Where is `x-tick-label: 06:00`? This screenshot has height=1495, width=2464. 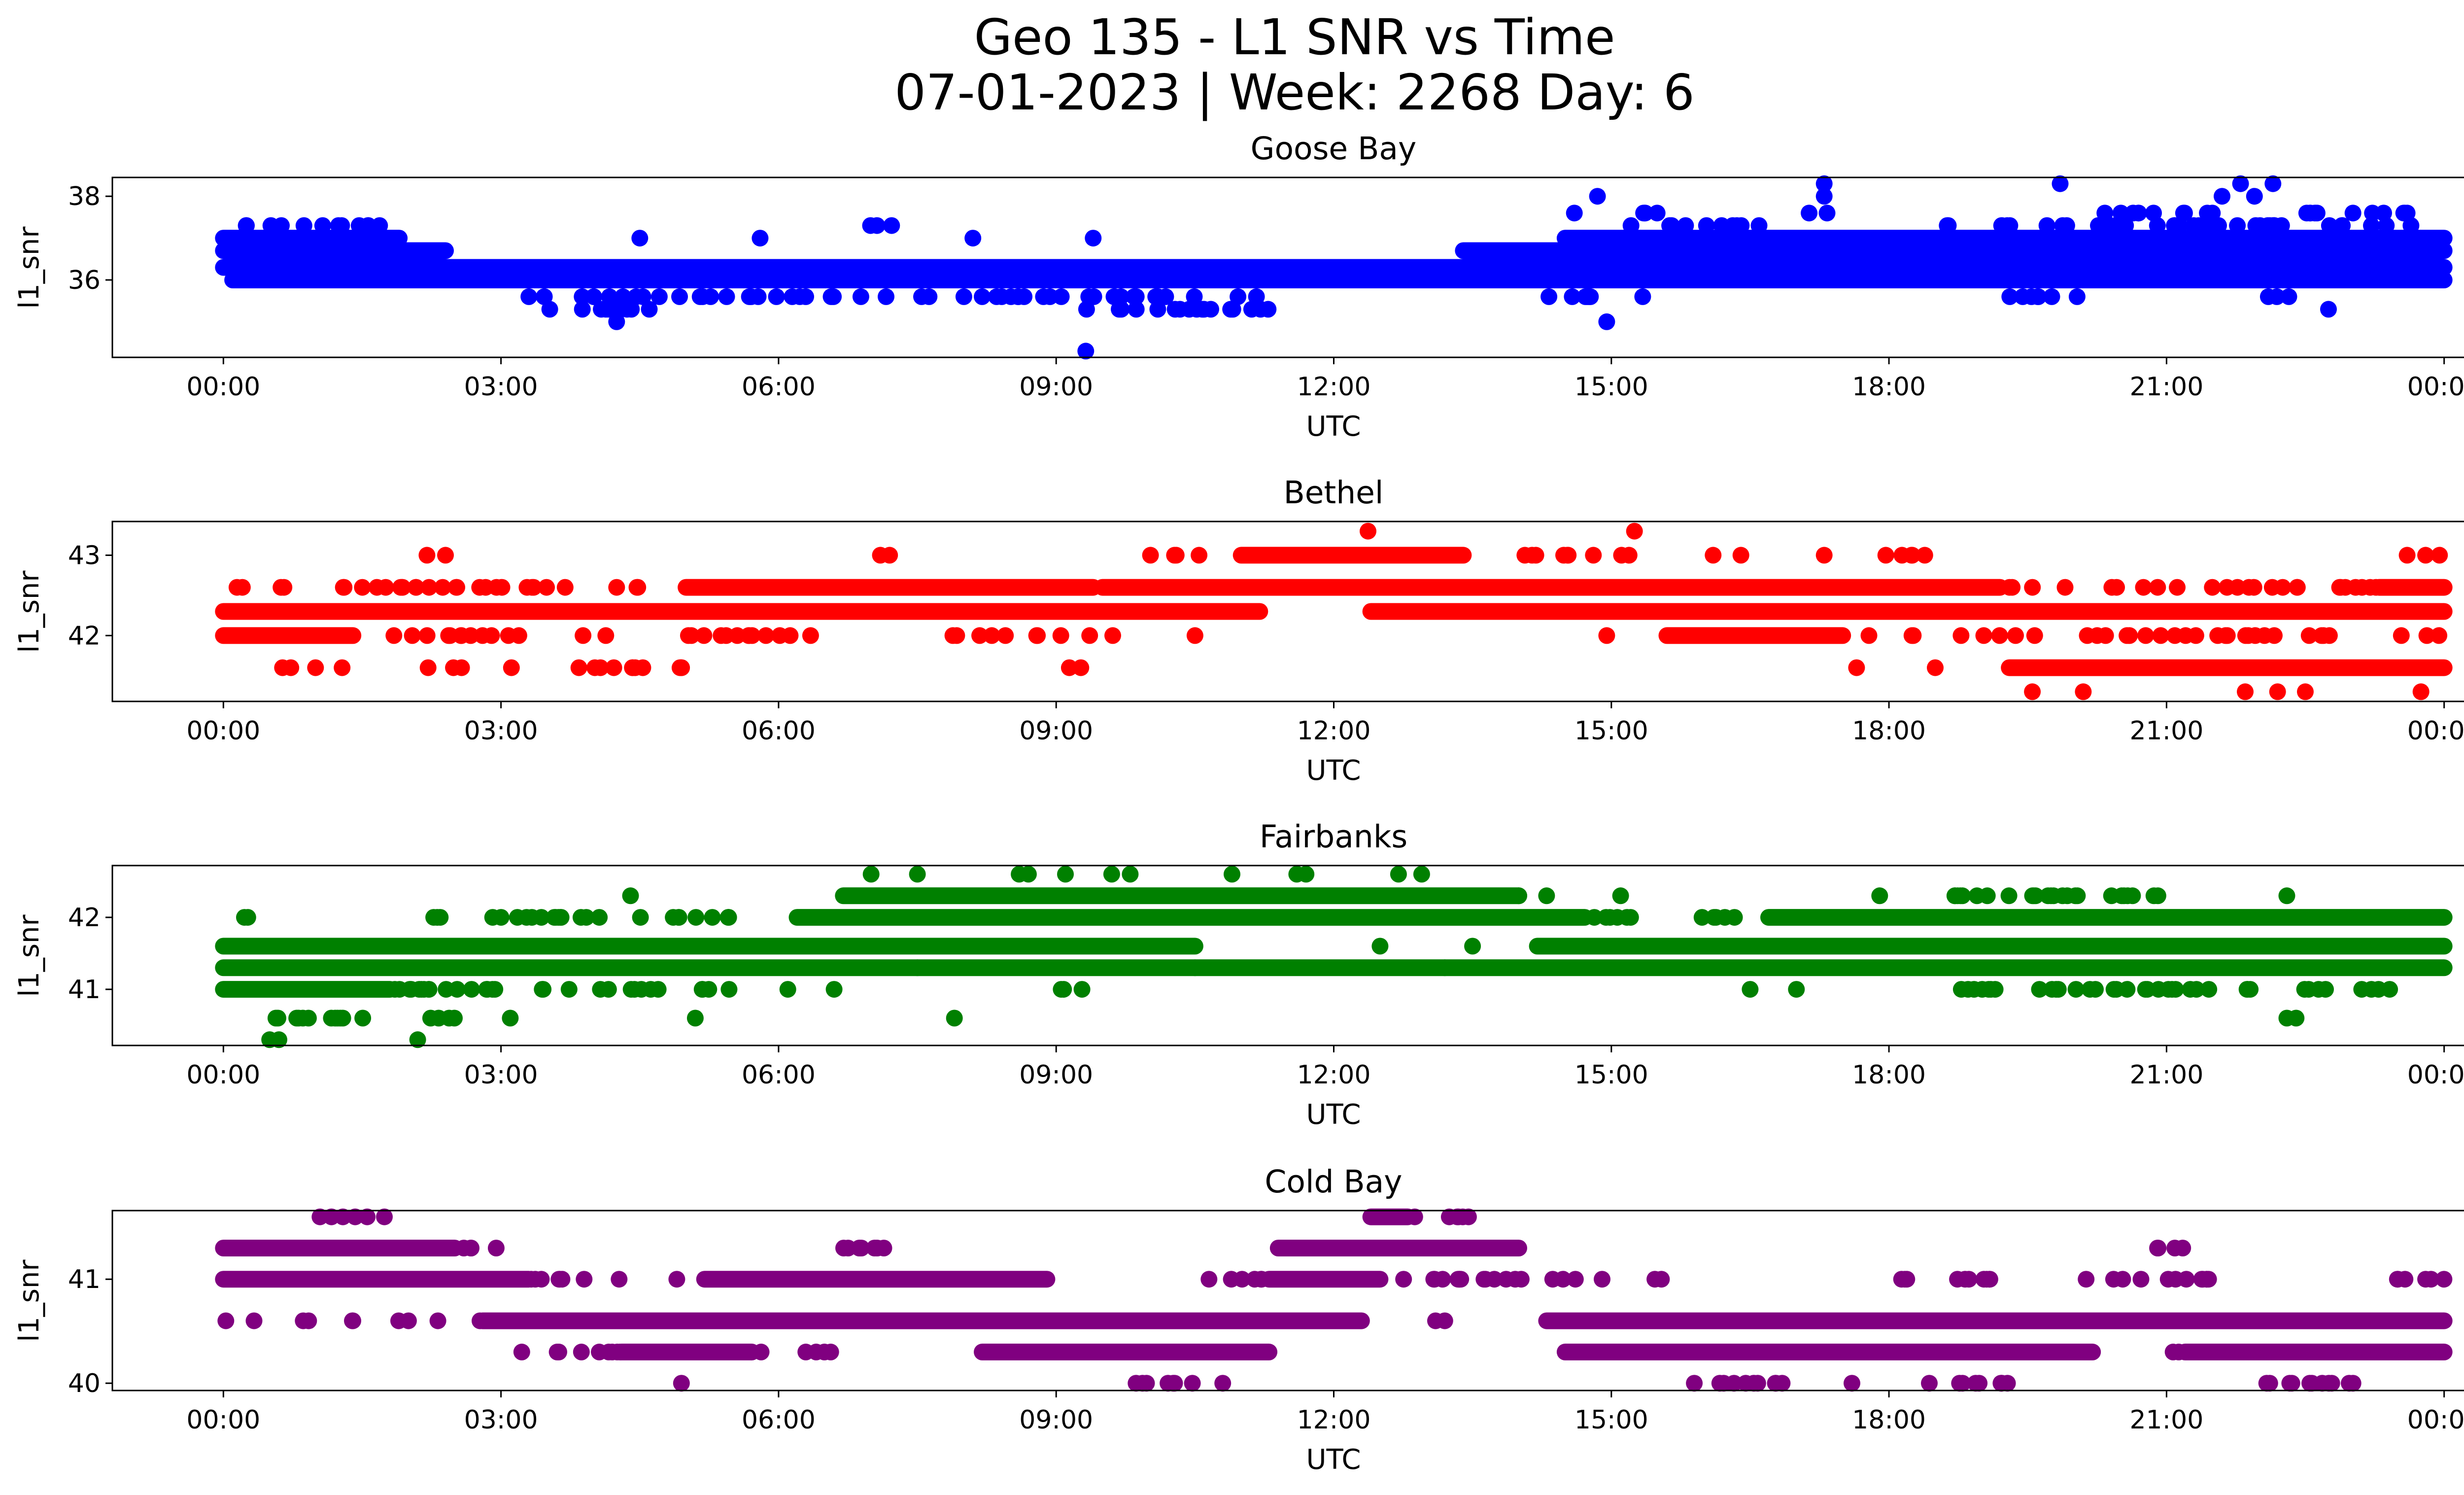
x-tick-label: 06:00 is located at coordinates (779, 731).